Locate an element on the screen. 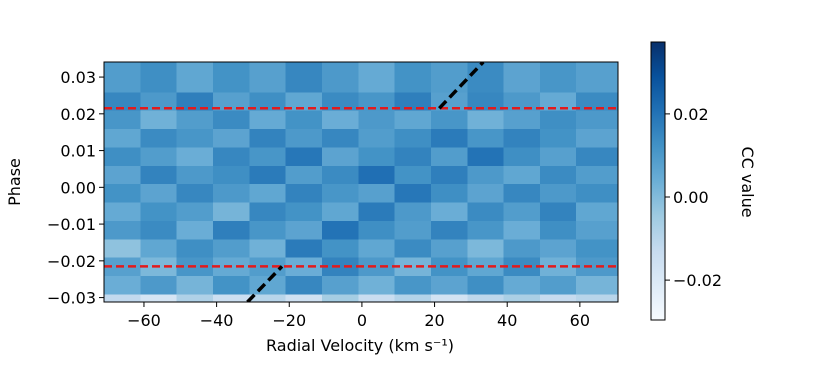  colorbar-tick-label: −0.02 is located at coordinates (697, 280).